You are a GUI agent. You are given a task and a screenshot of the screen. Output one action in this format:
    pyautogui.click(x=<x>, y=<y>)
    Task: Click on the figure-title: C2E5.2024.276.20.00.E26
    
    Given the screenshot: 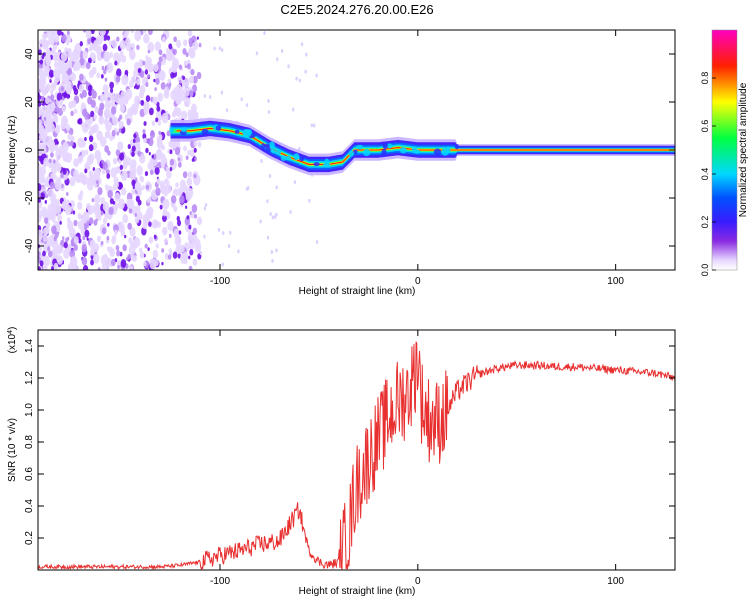 What is the action you would take?
    pyautogui.click(x=356, y=9)
    